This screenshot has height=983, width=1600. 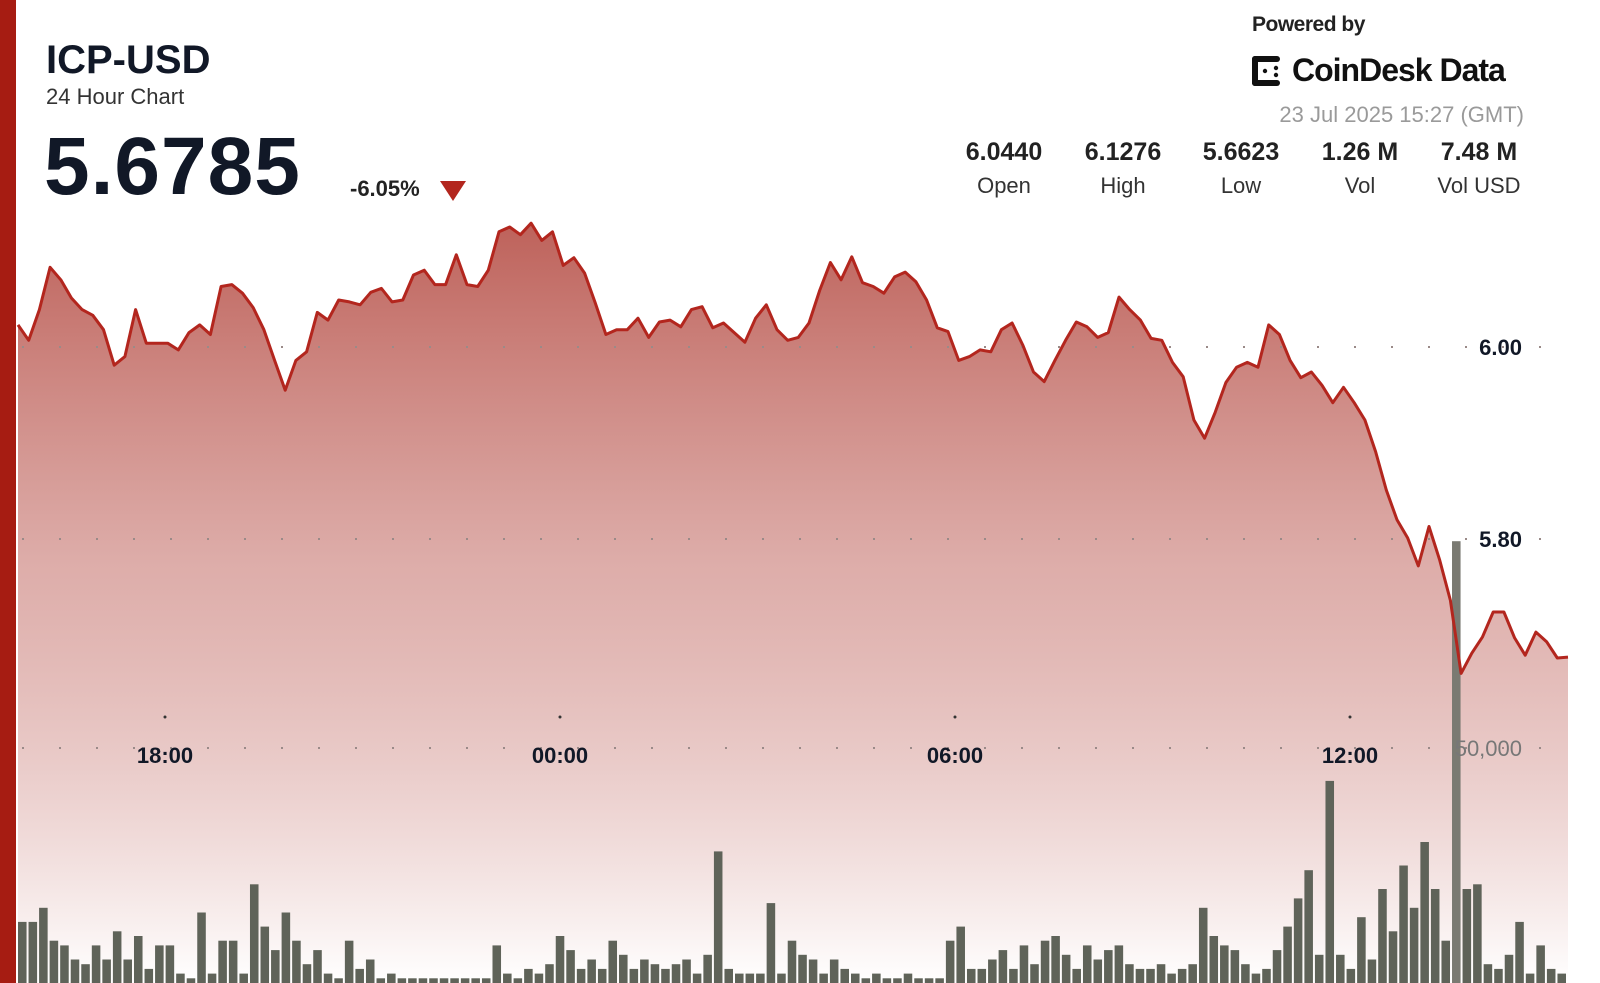 What do you see at coordinates (385, 188) in the screenshot?
I see `price-change: -6.05%` at bounding box center [385, 188].